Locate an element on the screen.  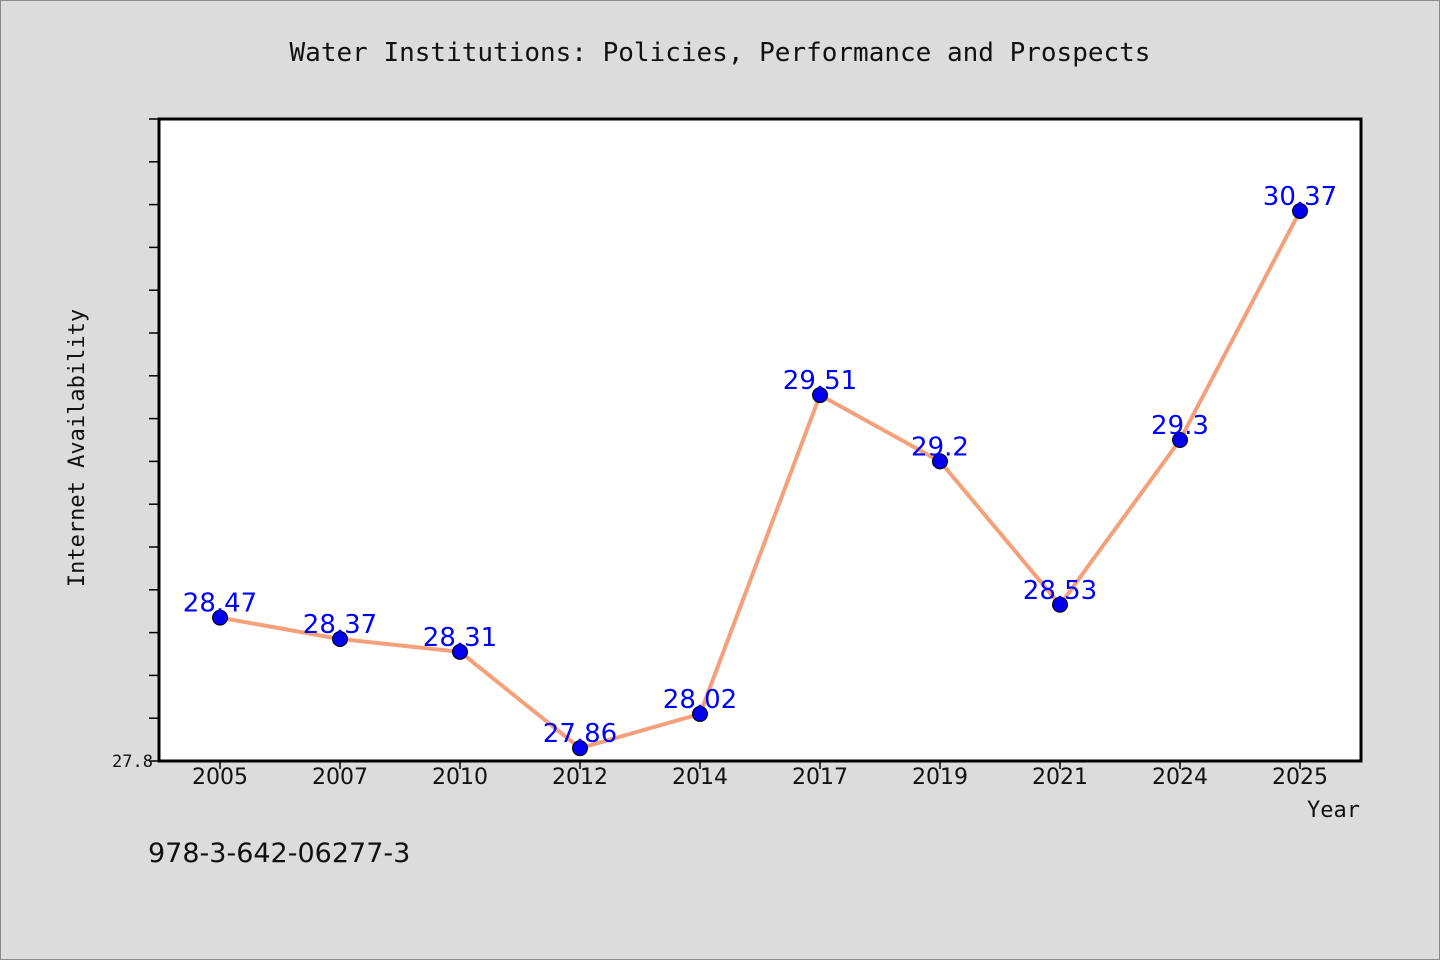
data-label: 29.3 is located at coordinates (1180, 426).